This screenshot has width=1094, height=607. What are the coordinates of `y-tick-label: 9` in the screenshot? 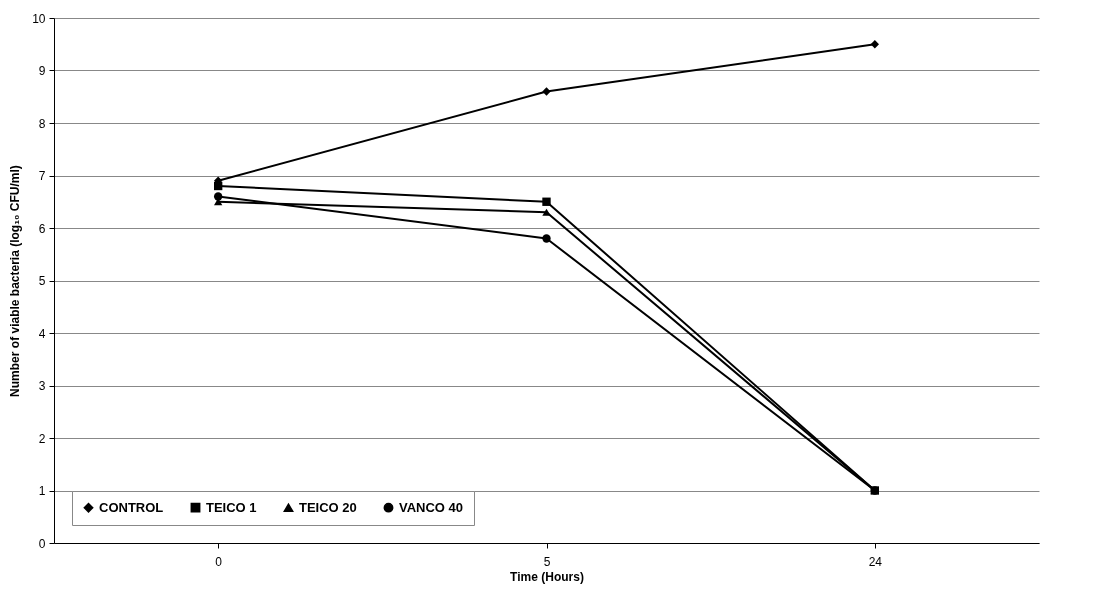 It's located at (42, 71).